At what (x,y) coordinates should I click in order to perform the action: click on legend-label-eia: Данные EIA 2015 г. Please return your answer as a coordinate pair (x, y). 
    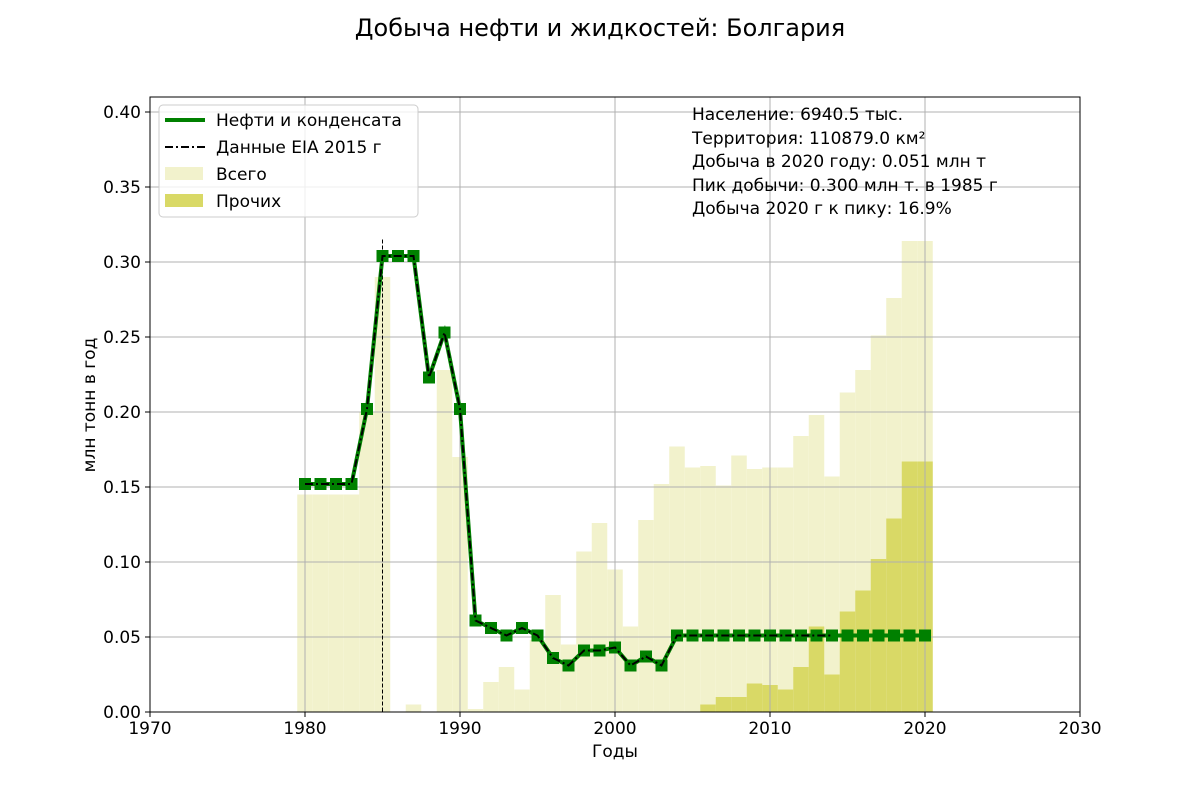
    Looking at the image, I should click on (299, 148).